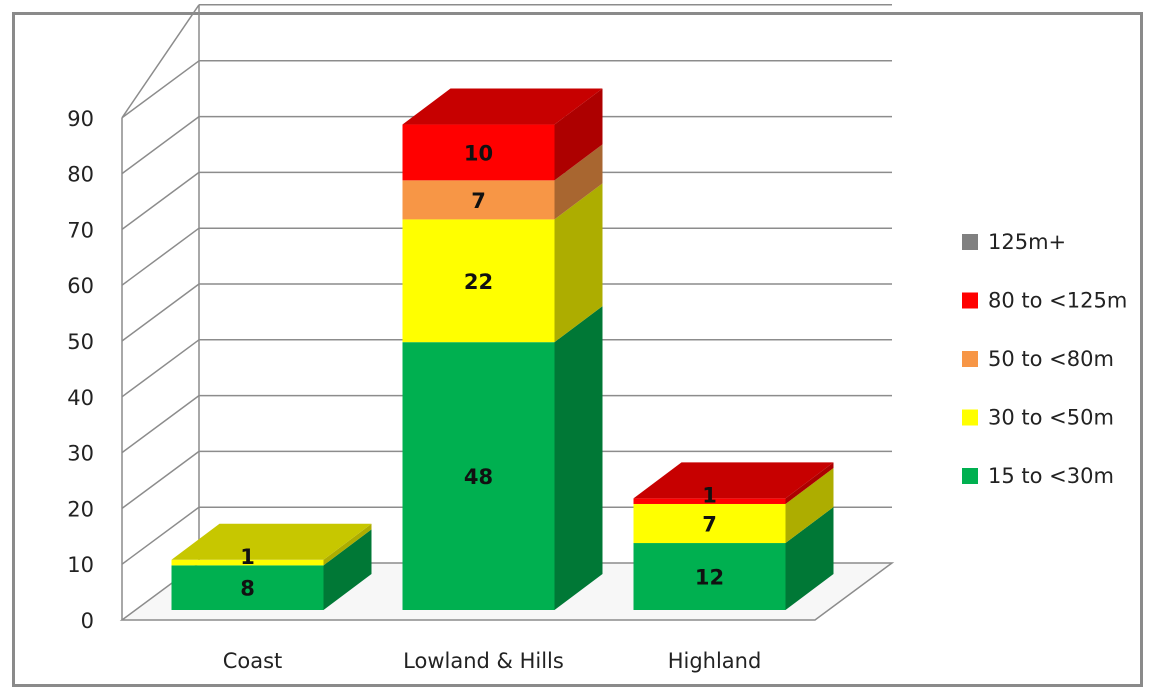 The image size is (1155, 699). I want to click on bar-segment: 8, so click(271, 569).